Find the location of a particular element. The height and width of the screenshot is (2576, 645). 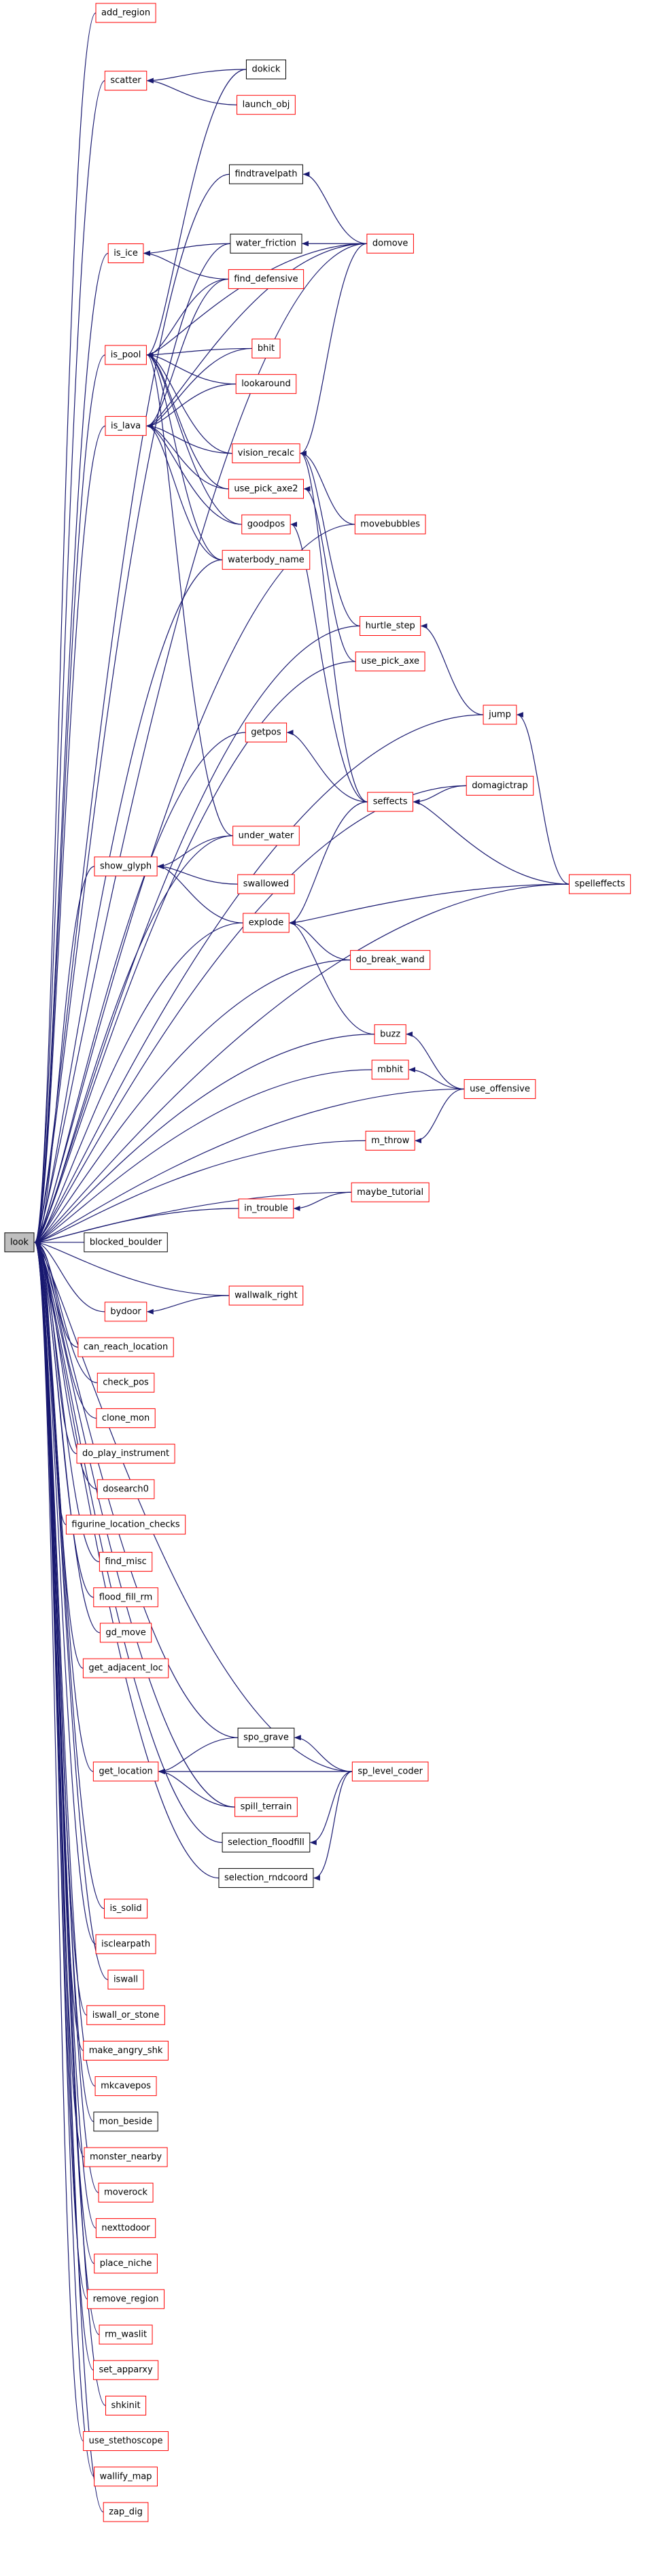

node: get_adjacent_loc is located at coordinates (126, 1668).